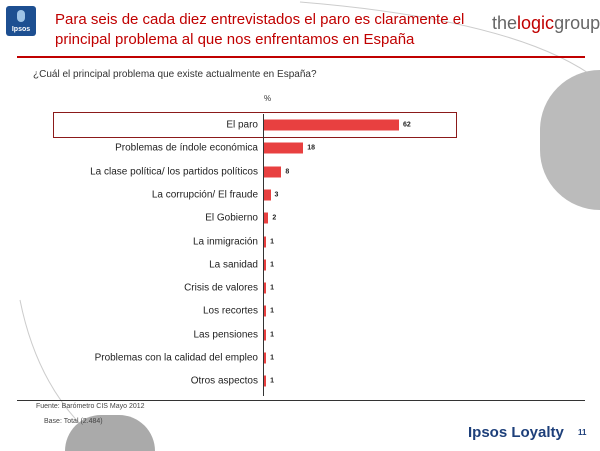  I want to click on category-label: Crisis de valores, so click(221, 288).